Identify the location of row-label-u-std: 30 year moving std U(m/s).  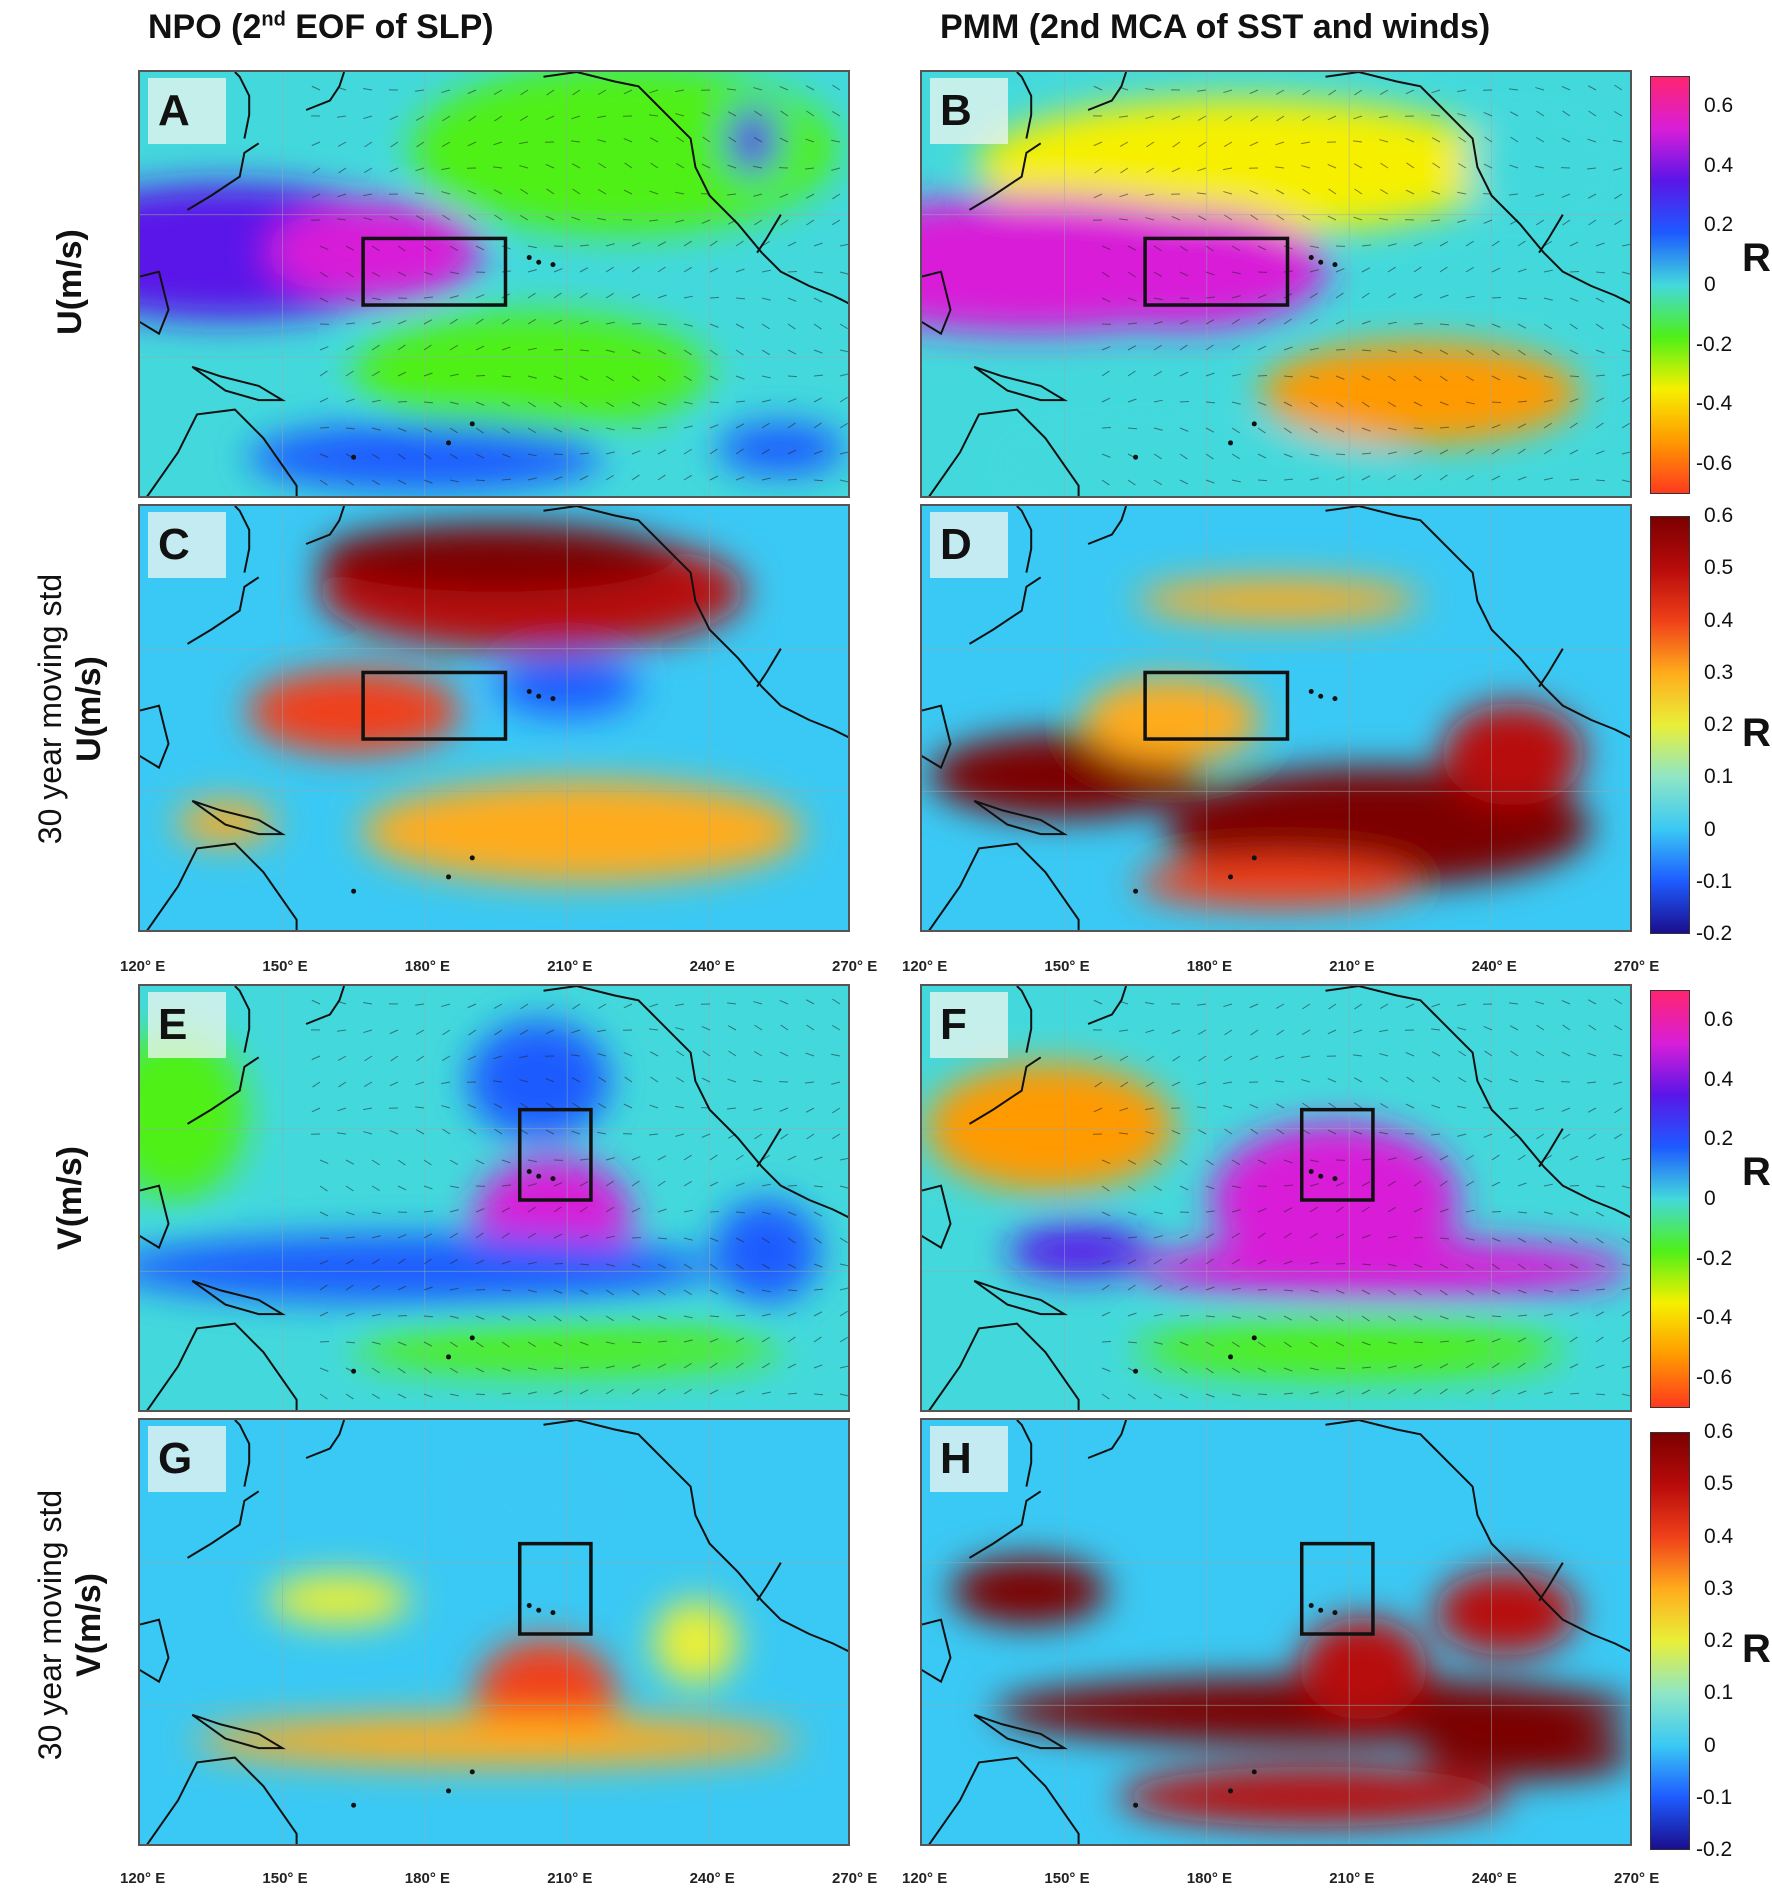
(70, 709).